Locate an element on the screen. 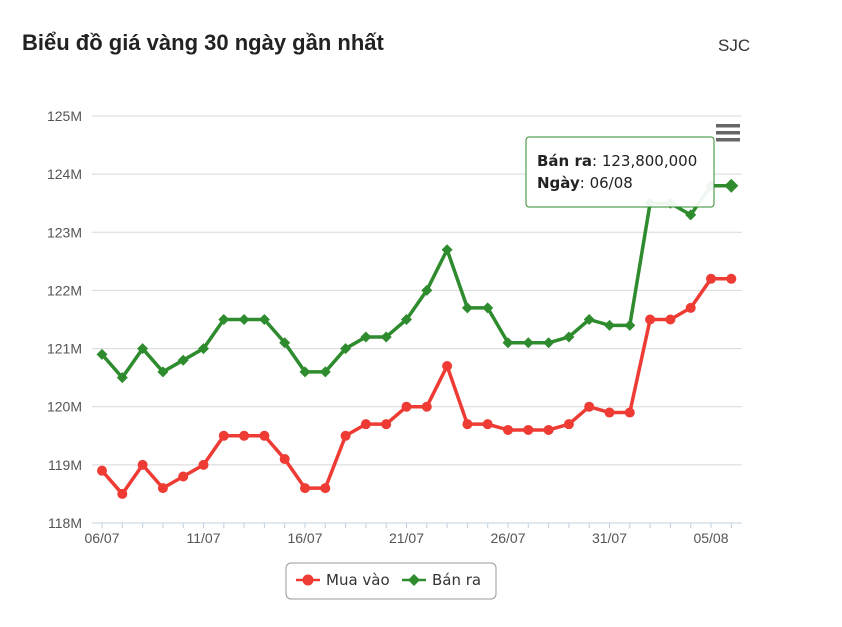 This screenshot has height=627, width=842. chart-title: Biểu đồ giá vàng 30 ngày gần nhất is located at coordinates (203, 42).